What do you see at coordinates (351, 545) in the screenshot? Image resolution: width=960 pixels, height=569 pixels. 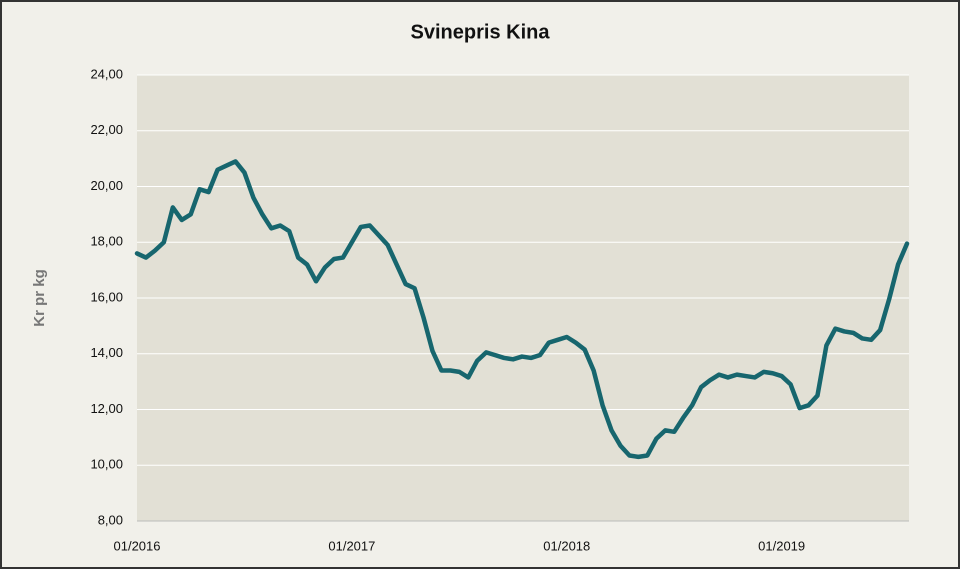 I see `x-tick-label: 01/2017` at bounding box center [351, 545].